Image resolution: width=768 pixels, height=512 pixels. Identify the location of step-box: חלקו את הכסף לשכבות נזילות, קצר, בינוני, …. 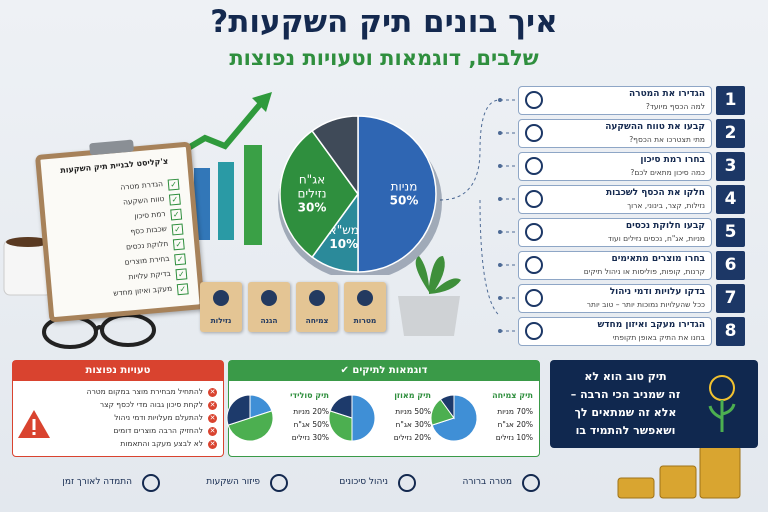
(615, 199).